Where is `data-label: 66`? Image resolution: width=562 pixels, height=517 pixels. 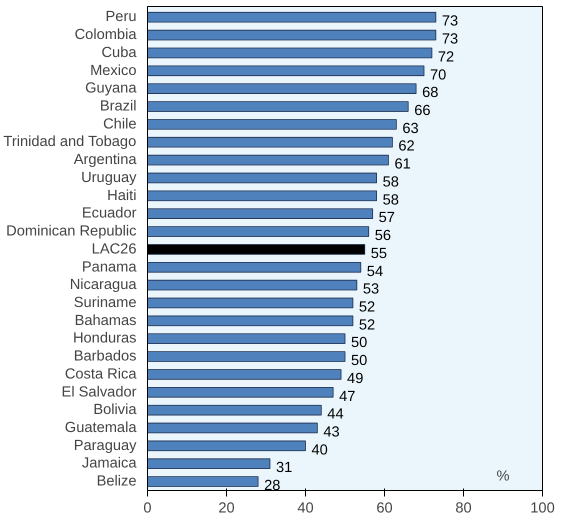
data-label: 66 is located at coordinates (422, 111).